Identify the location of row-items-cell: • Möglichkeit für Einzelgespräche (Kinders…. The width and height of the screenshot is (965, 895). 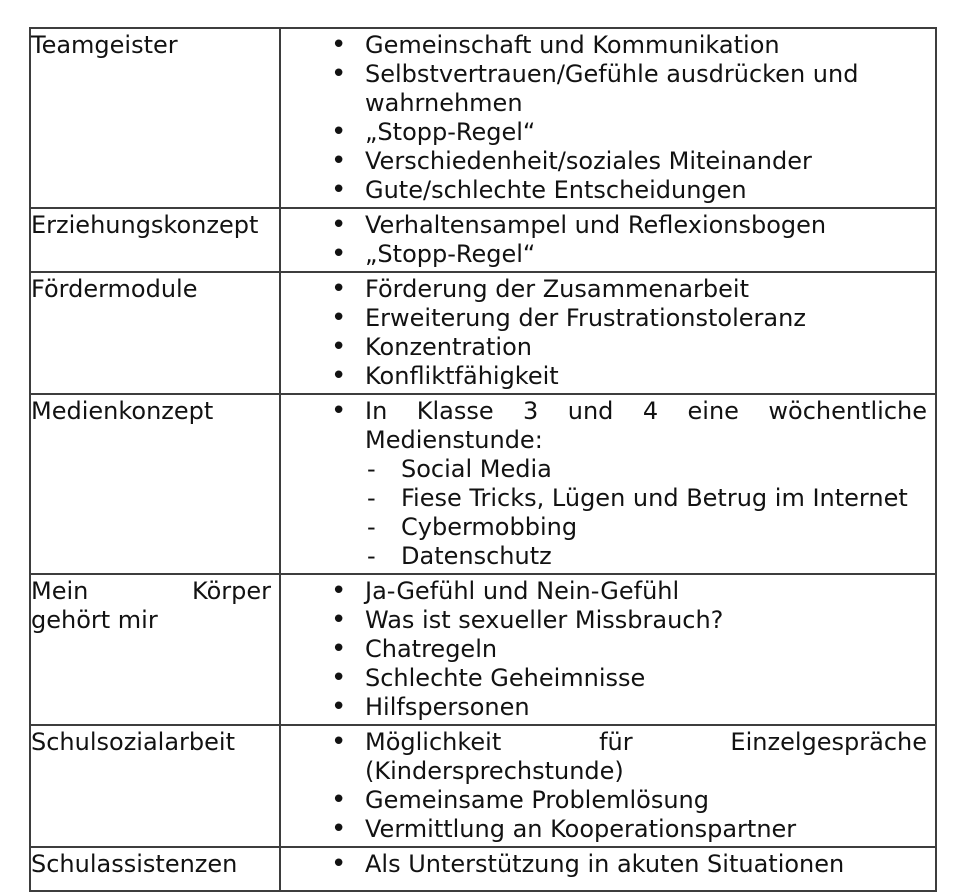
(608, 786).